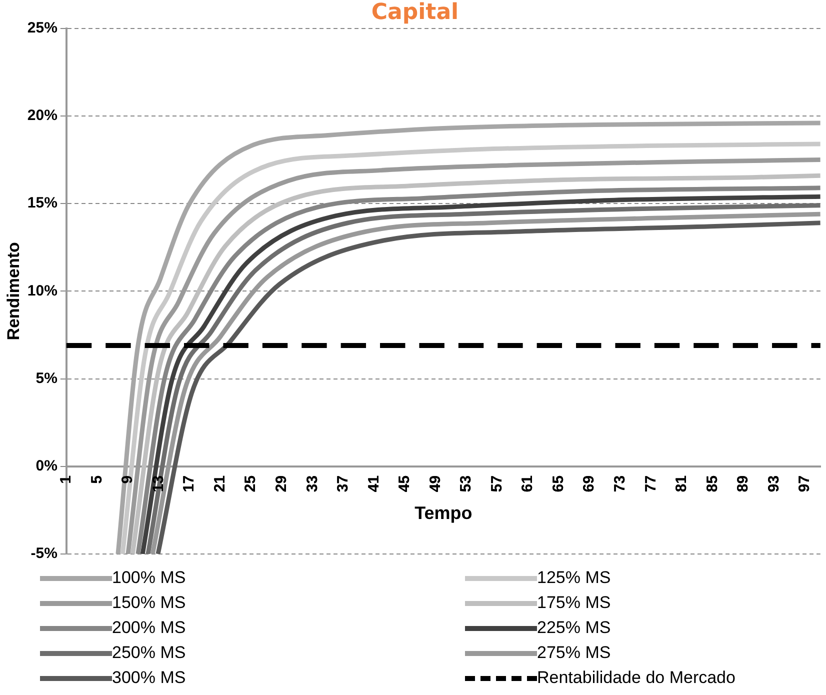 The height and width of the screenshot is (695, 826). I want to click on x-tick-label: 33, so click(312, 483).